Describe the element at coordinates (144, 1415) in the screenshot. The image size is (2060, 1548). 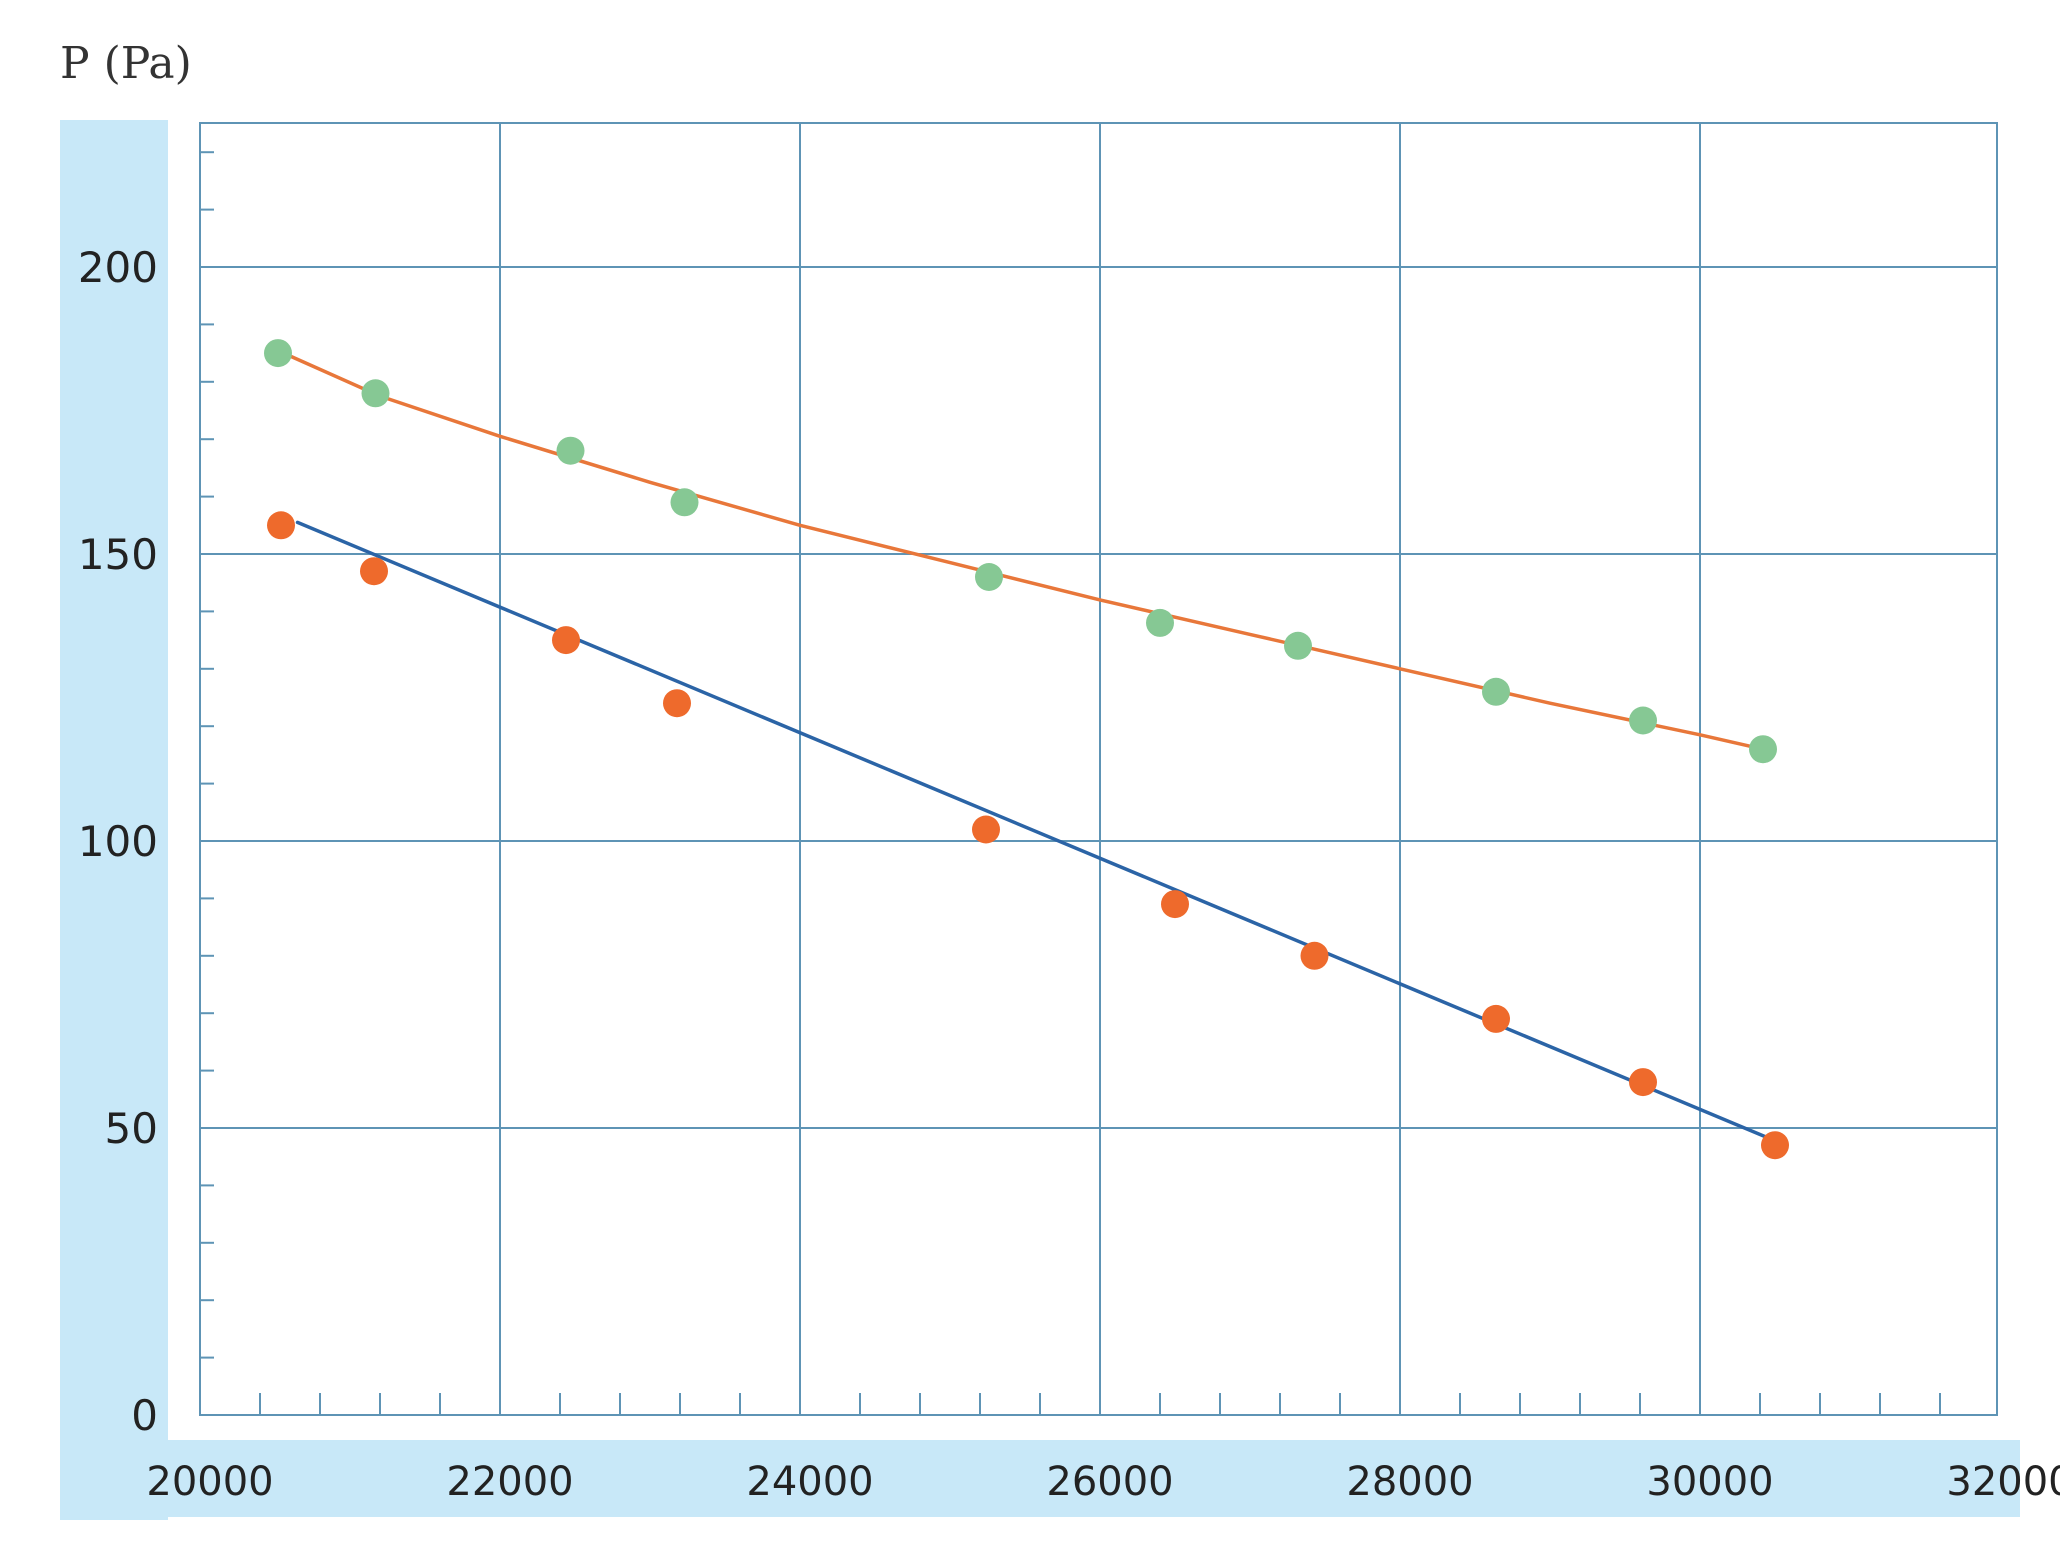
I see `y-tick-label: 0` at that location.